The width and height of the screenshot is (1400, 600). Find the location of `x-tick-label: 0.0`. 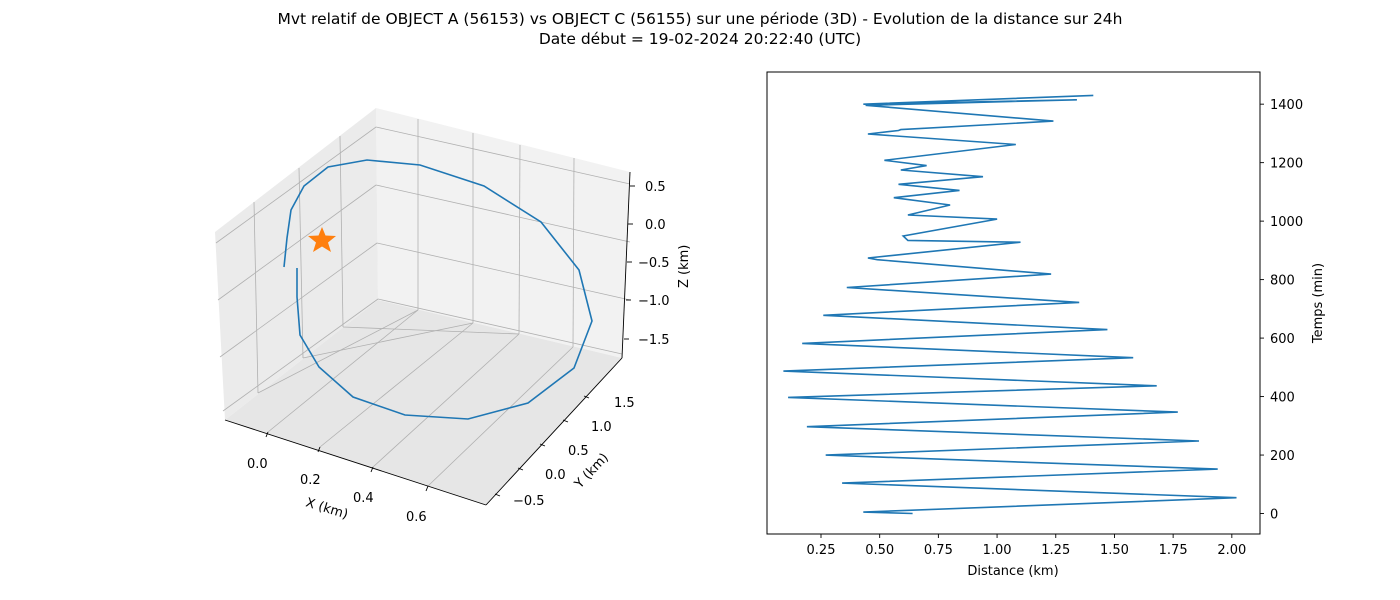

x-tick-label: 0.0 is located at coordinates (257, 464).